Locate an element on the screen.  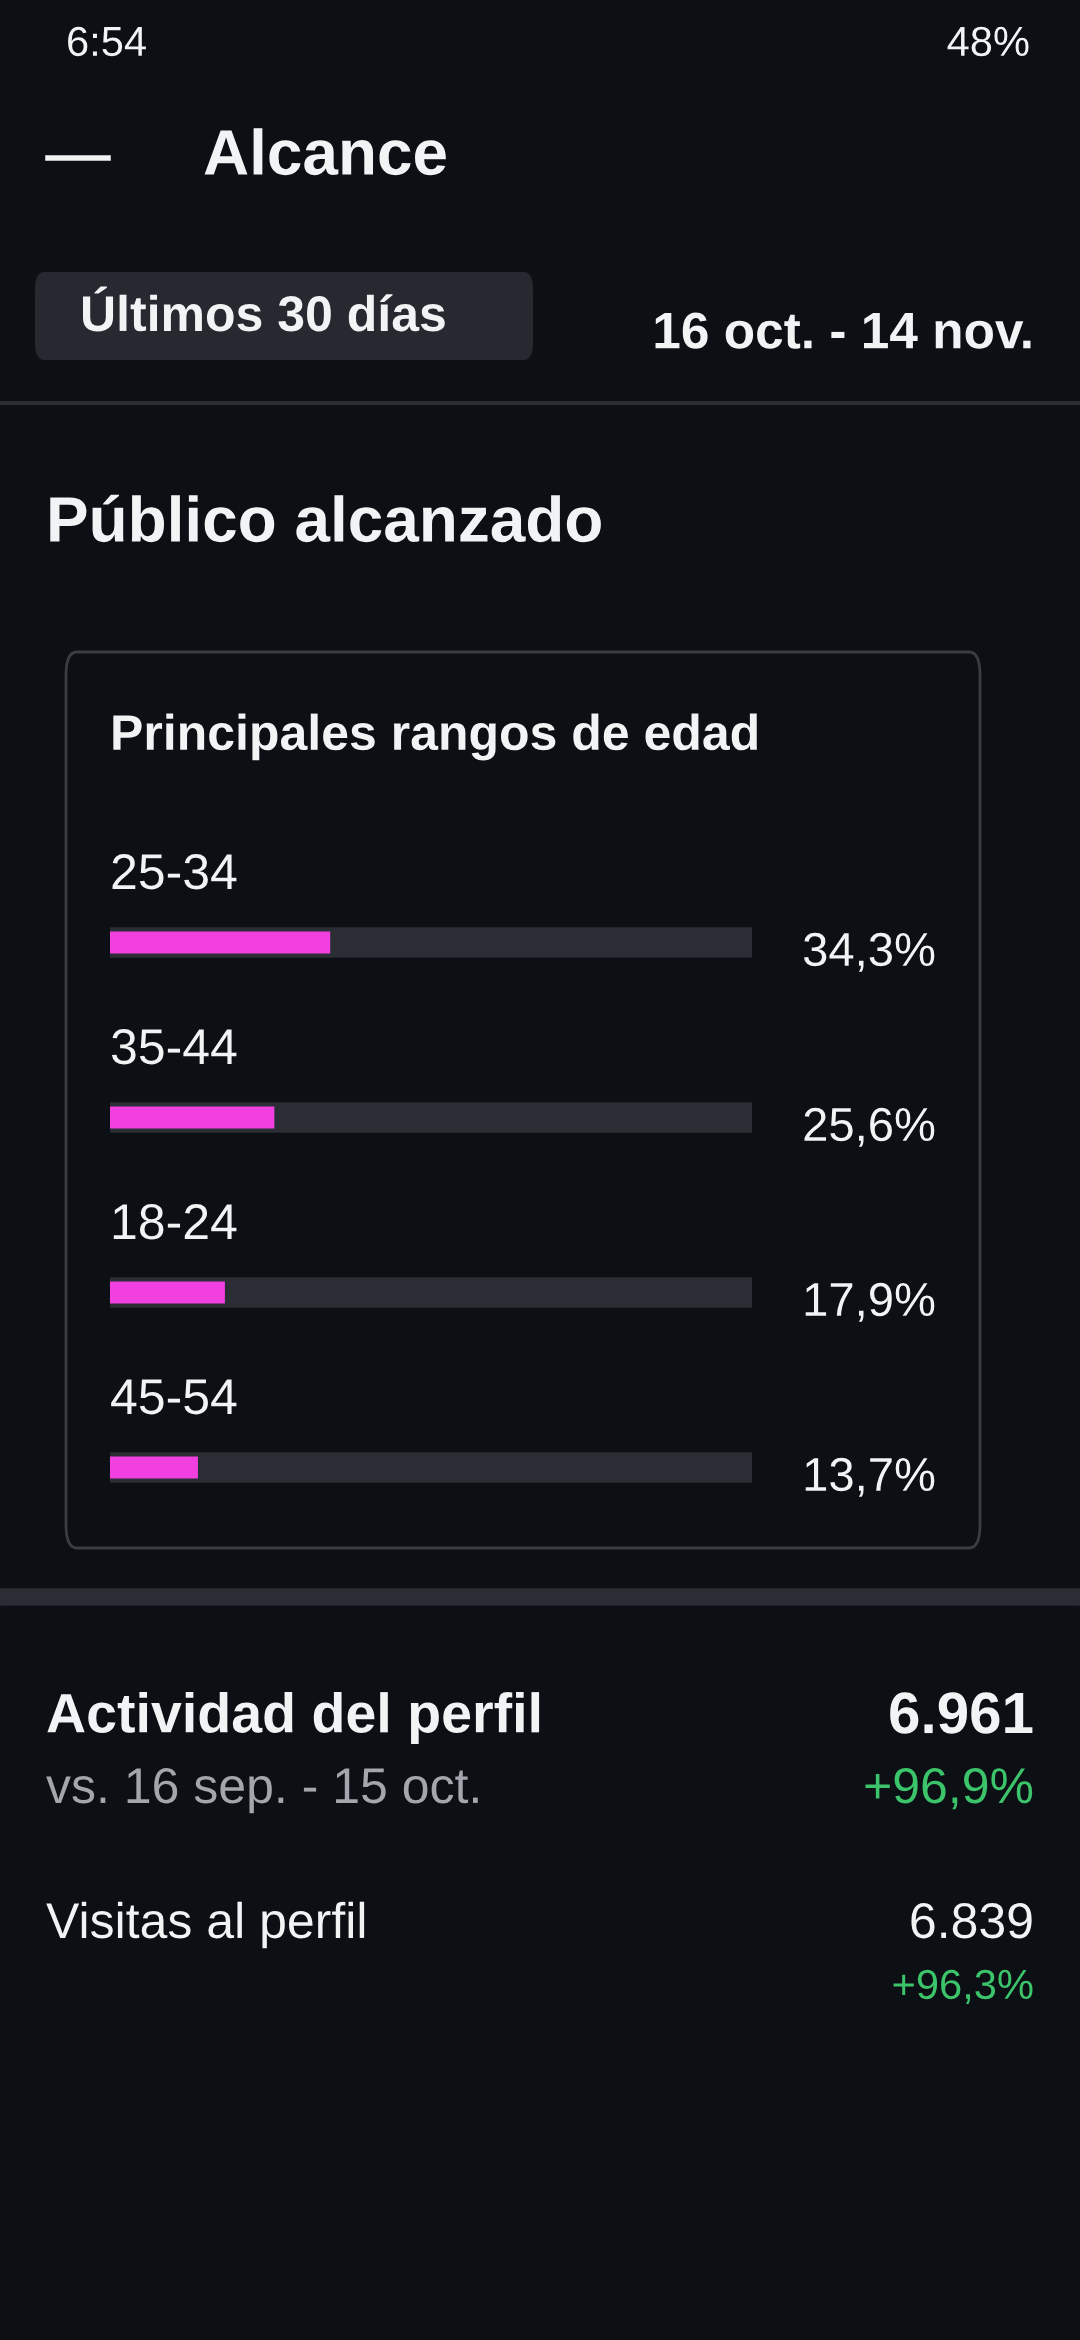
text: 6.961 is located at coordinates (961, 1713).